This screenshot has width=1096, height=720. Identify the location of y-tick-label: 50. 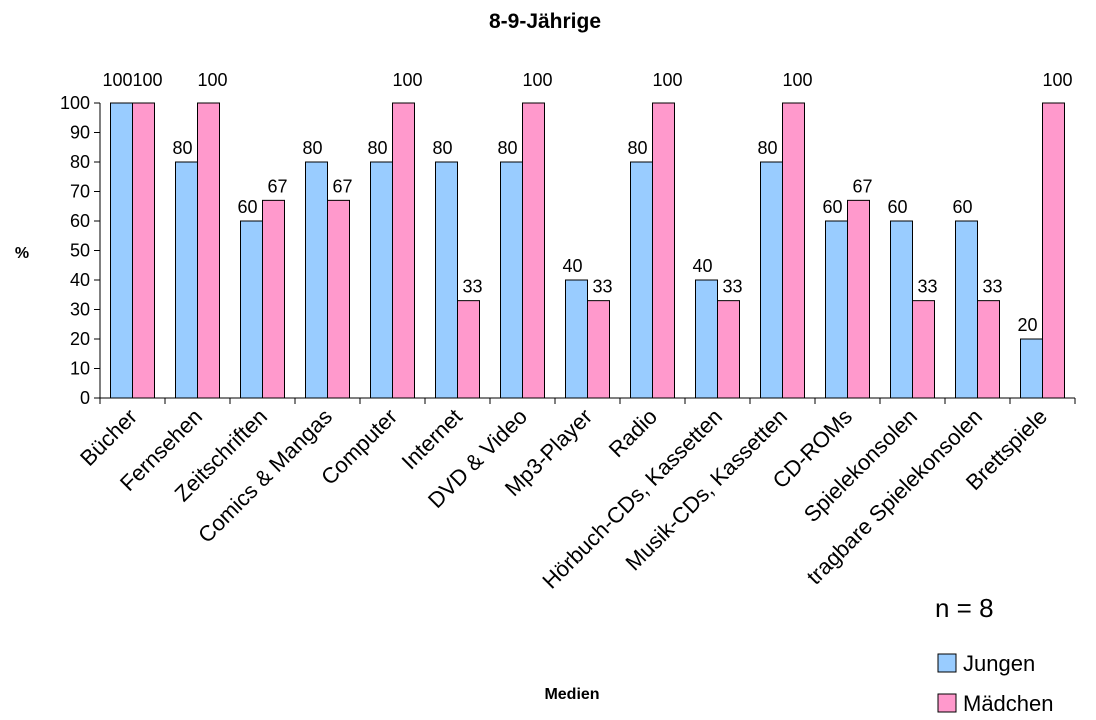
(80, 251).